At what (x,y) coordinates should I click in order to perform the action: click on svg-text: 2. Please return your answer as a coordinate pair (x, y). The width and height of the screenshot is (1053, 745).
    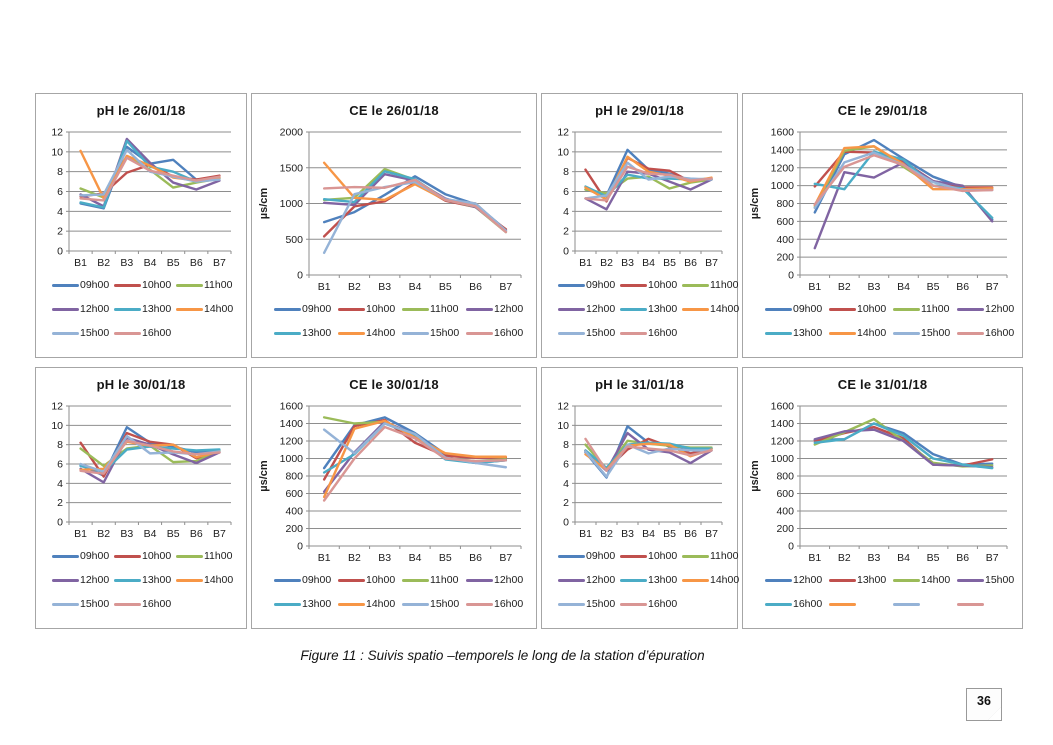
    Looking at the image, I should click on (566, 503).